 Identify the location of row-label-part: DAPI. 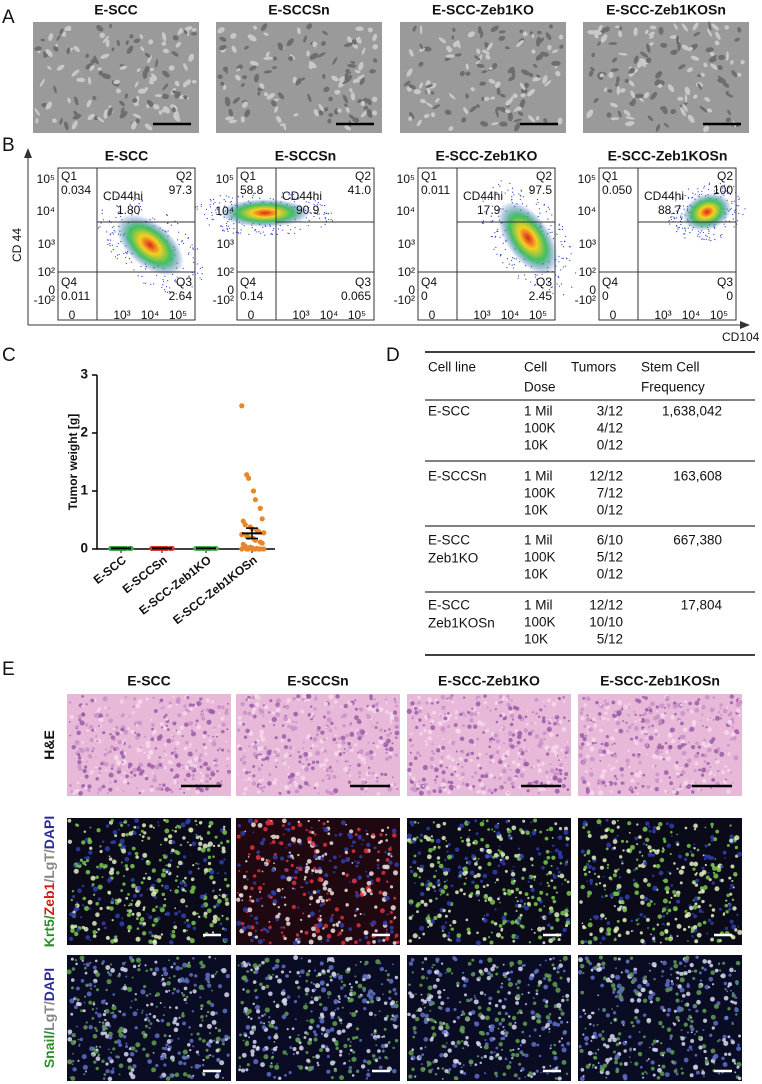
(49, 832).